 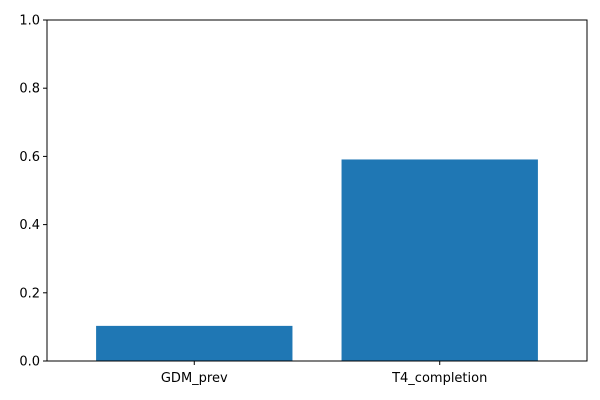 What do you see at coordinates (324, 373) in the screenshot?
I see `x-axis: GDM_prev T4_completion` at bounding box center [324, 373].